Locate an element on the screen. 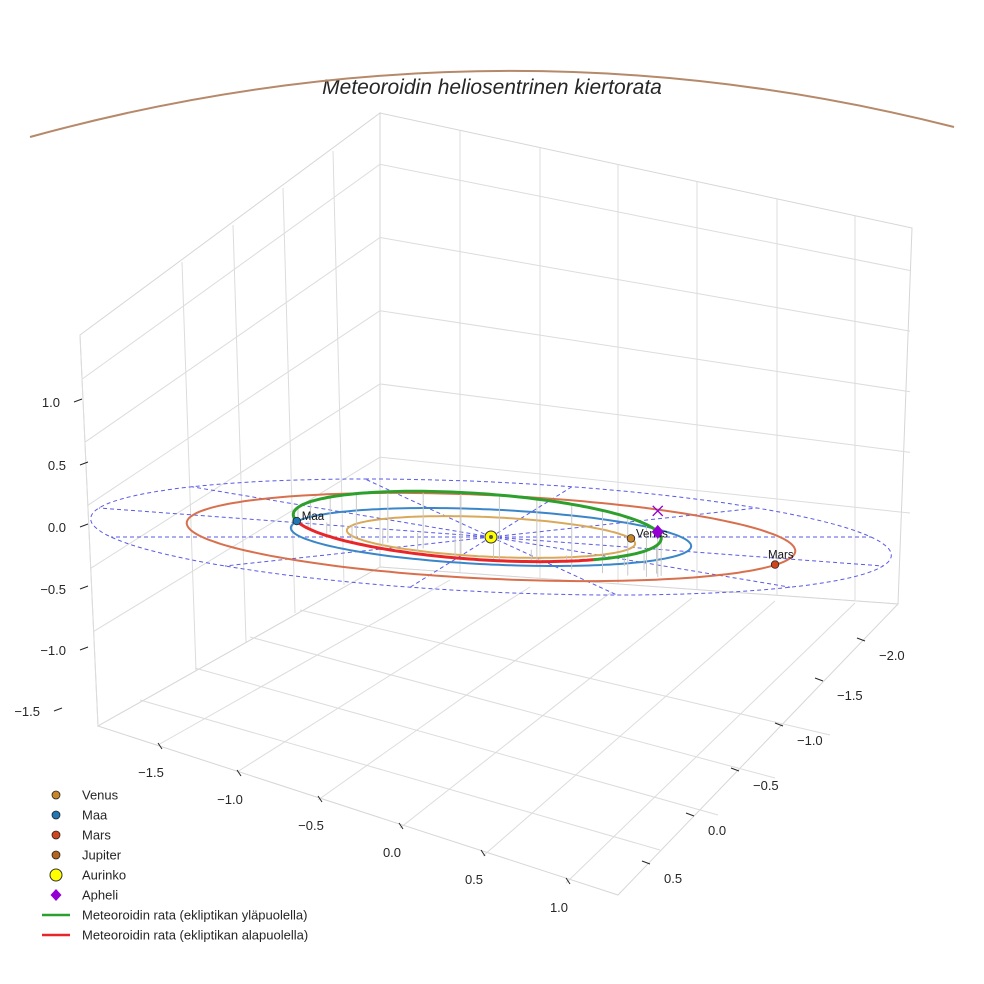  planet-mars is located at coordinates (775, 564).